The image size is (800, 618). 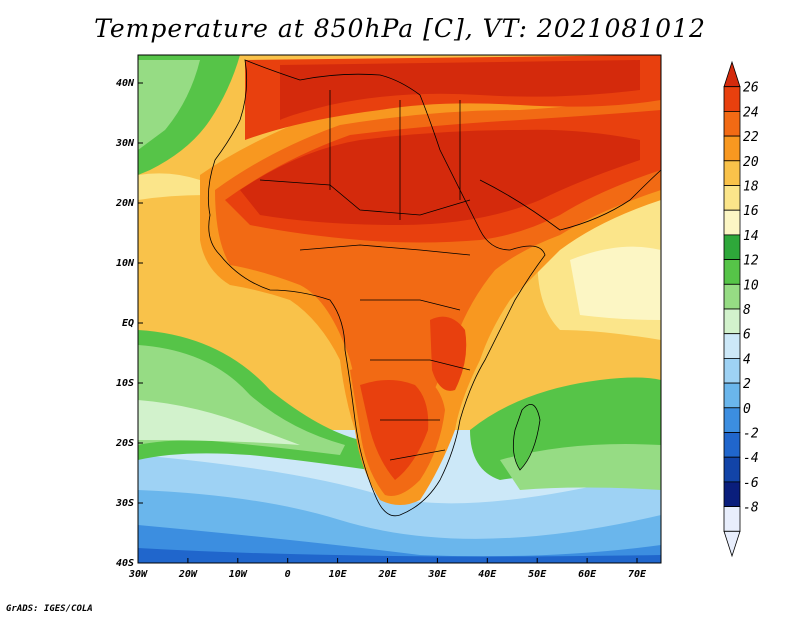 I want to click on lat-tick-label: 10N, so click(x=125, y=263).